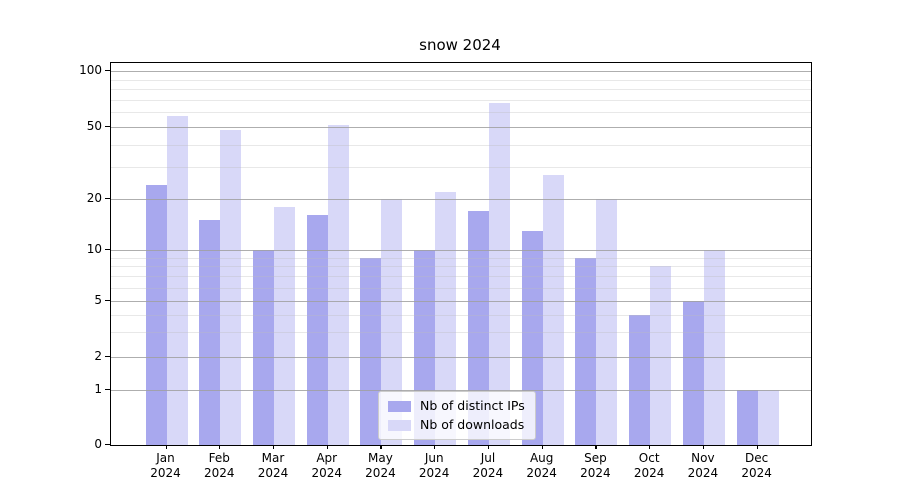 The height and width of the screenshot is (500, 900). Describe the element at coordinates (399, 406) in the screenshot. I see `legend-swatch-distinct-ips` at that location.